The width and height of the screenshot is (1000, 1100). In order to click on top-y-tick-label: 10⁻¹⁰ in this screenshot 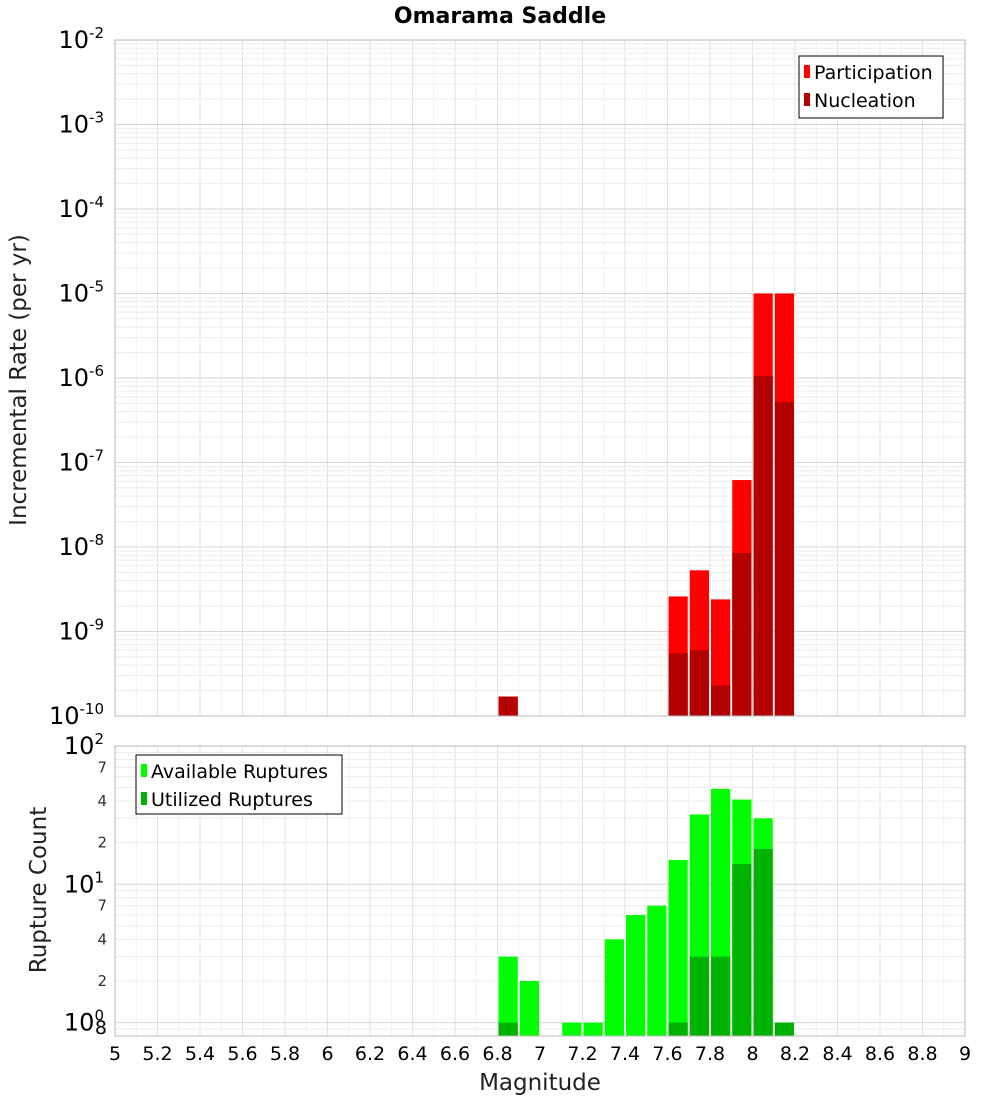, I will do `click(76, 715)`.